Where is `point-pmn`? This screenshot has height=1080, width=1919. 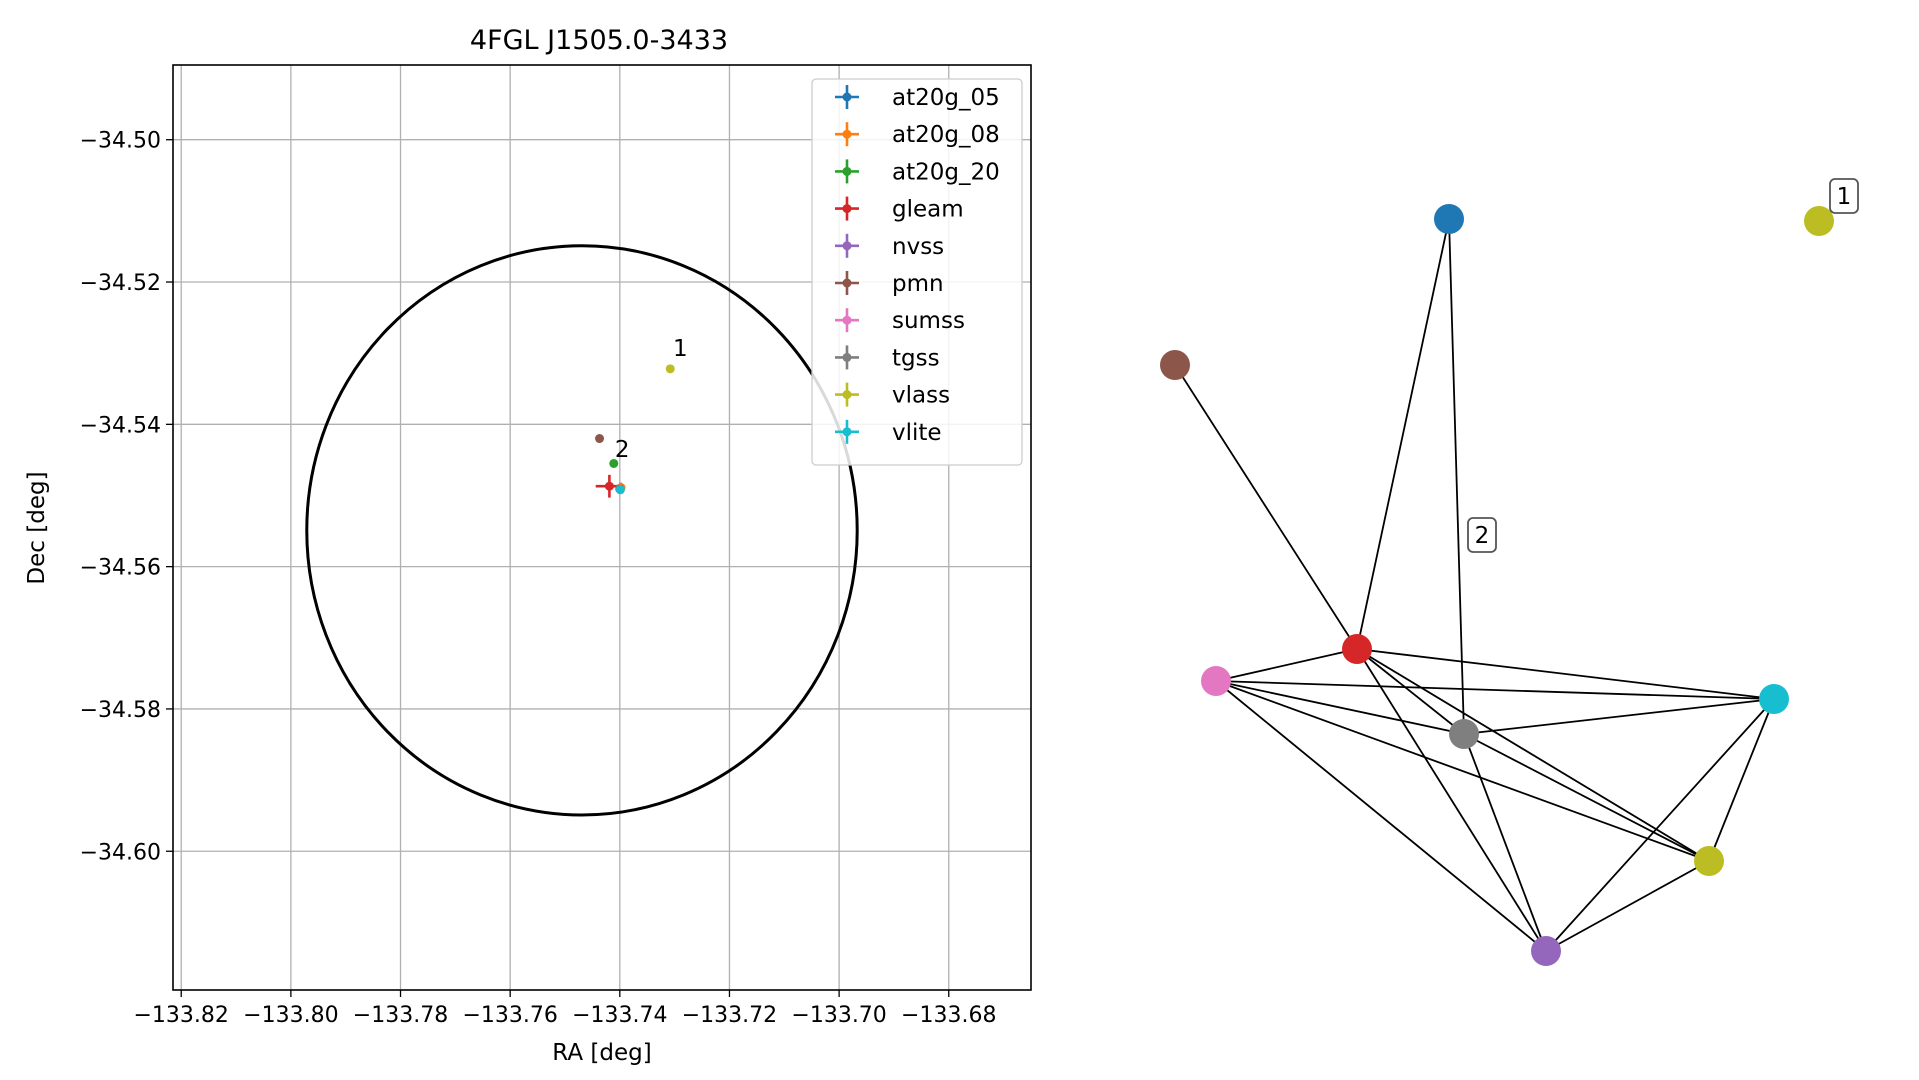
point-pmn is located at coordinates (600, 439).